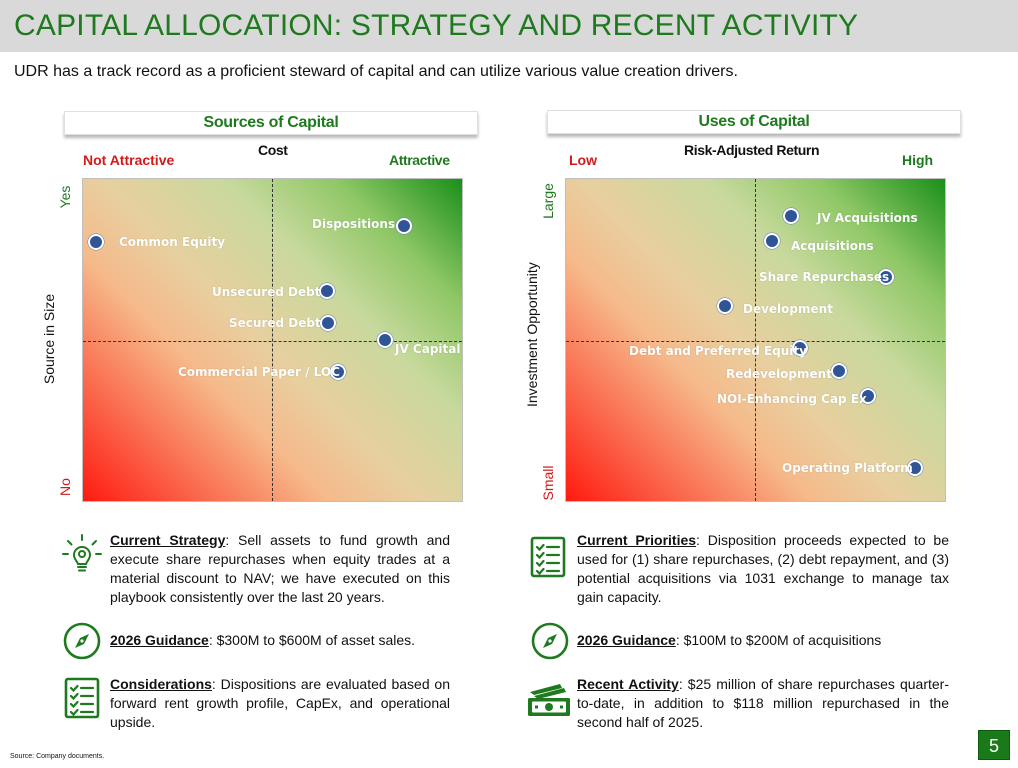 The image size is (1018, 768). What do you see at coordinates (354, 224) in the screenshot?
I see `dispositions-label: Dispositions` at bounding box center [354, 224].